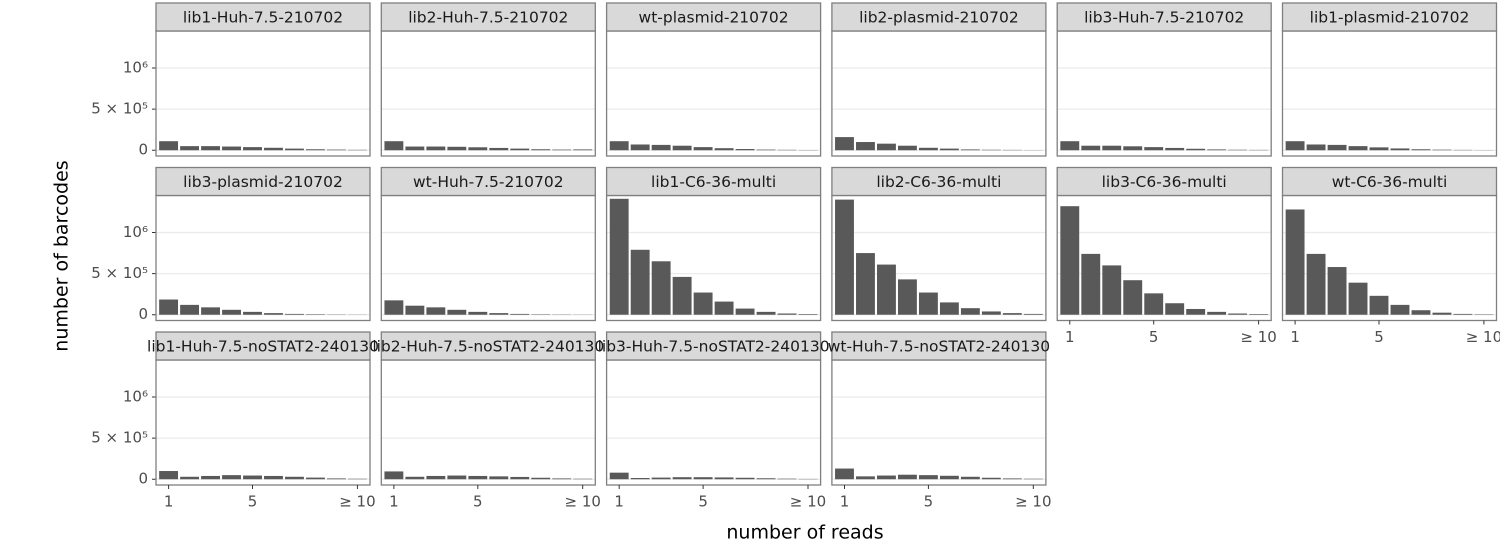  Describe the element at coordinates (488, 347) in the screenshot. I see `strip-title: lib2-Huh-7.5-noSTAT2-240130` at that location.